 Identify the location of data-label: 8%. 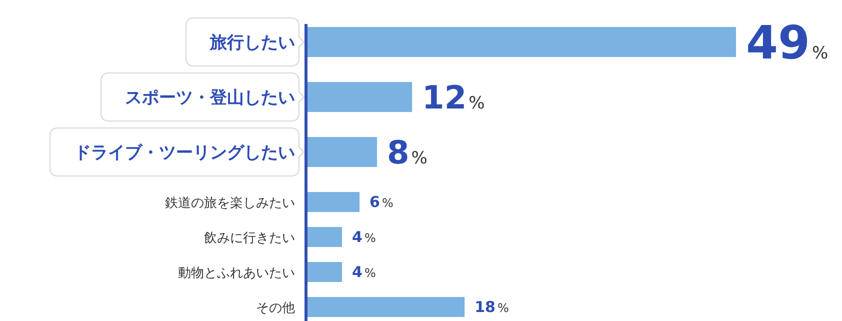
(407, 153).